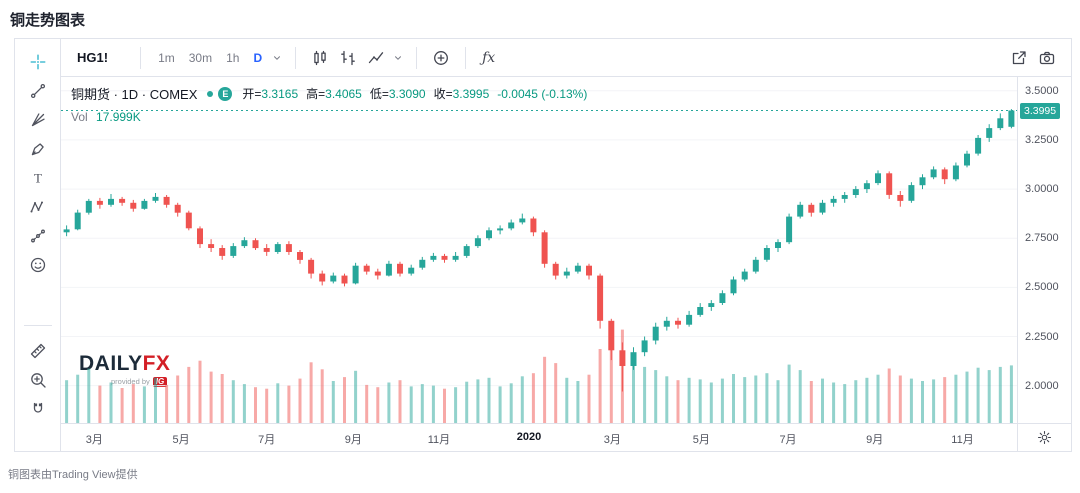 The width and height of the screenshot is (1080, 493). Describe the element at coordinates (258, 57) in the screenshot. I see `interval-D-button: D` at that location.